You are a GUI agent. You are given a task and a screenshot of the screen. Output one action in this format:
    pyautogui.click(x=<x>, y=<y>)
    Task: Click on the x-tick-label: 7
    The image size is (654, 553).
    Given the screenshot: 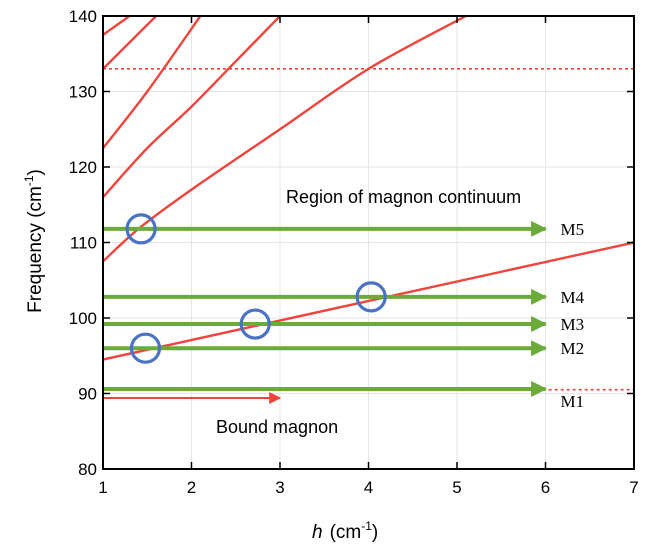 What is the action you would take?
    pyautogui.click(x=633, y=487)
    